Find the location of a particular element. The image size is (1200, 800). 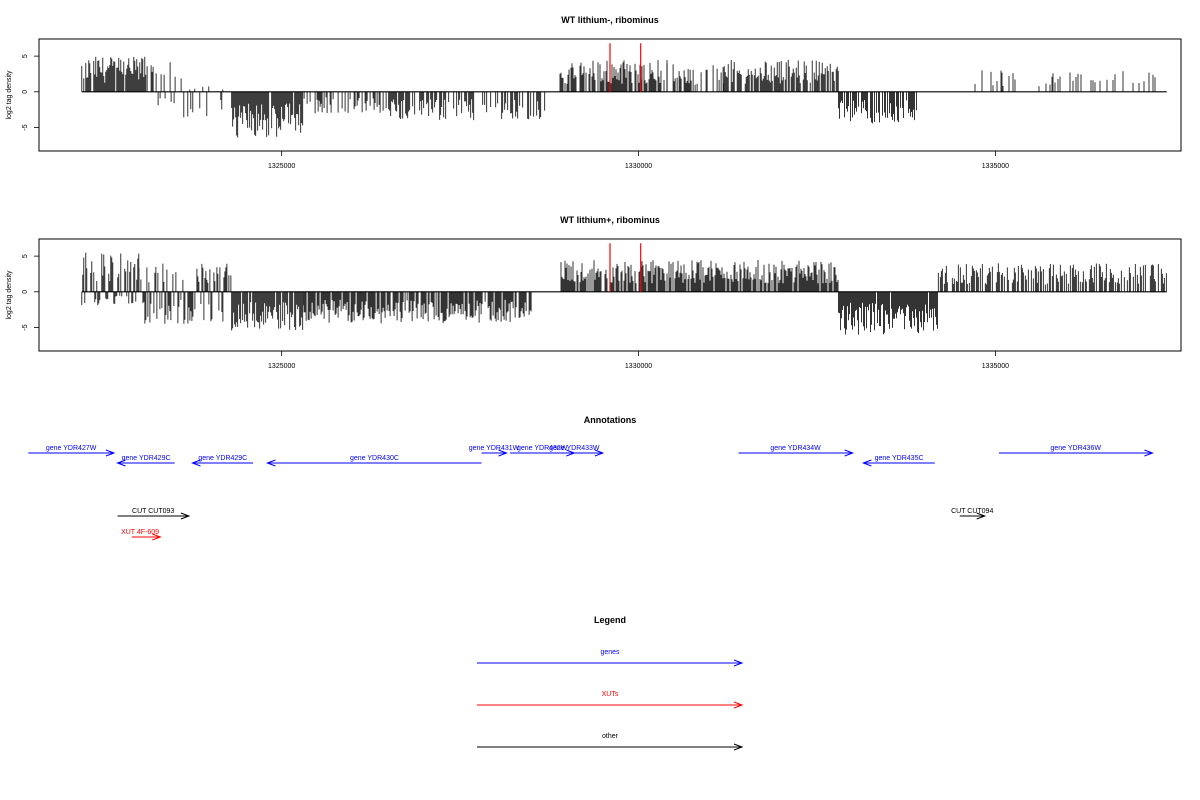

gene-label: gene YDR432W is located at coordinates (542, 448).